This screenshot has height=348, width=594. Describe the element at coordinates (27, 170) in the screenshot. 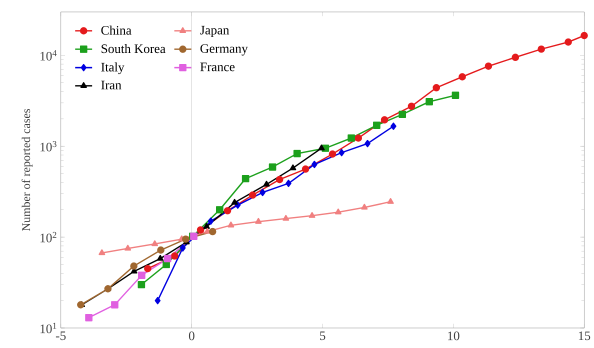

I see `y-axis-title: Number of reported cases` at that location.